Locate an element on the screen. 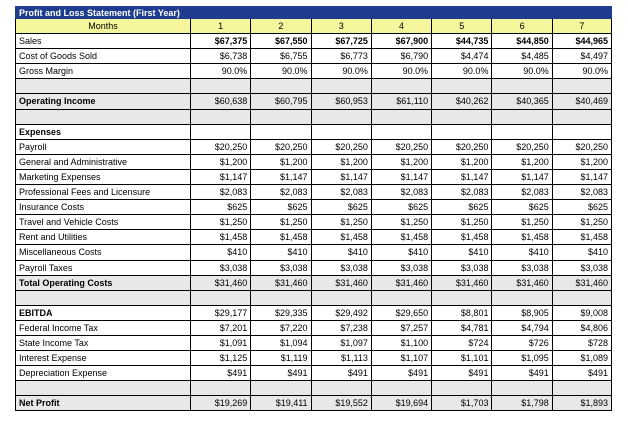 This screenshot has height=446, width=628. value-cell-month-1: $1,458 is located at coordinates (220, 237).